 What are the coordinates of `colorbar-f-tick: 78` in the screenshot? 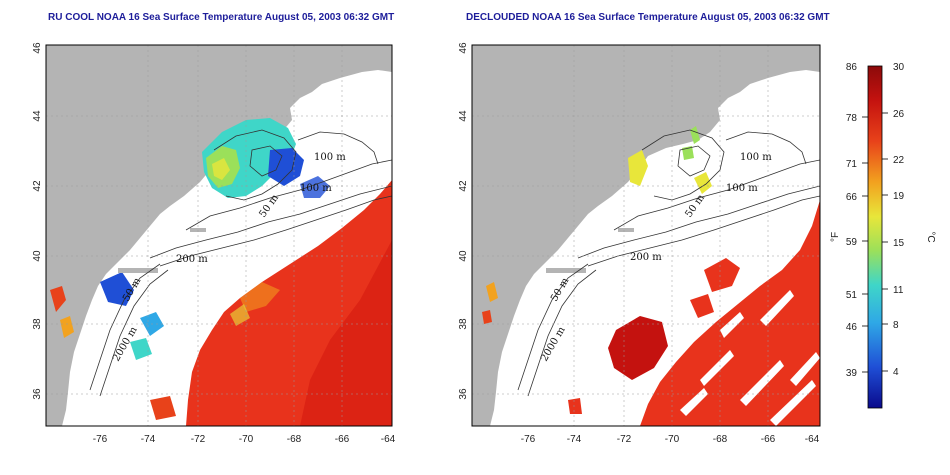 It's located at (852, 118).